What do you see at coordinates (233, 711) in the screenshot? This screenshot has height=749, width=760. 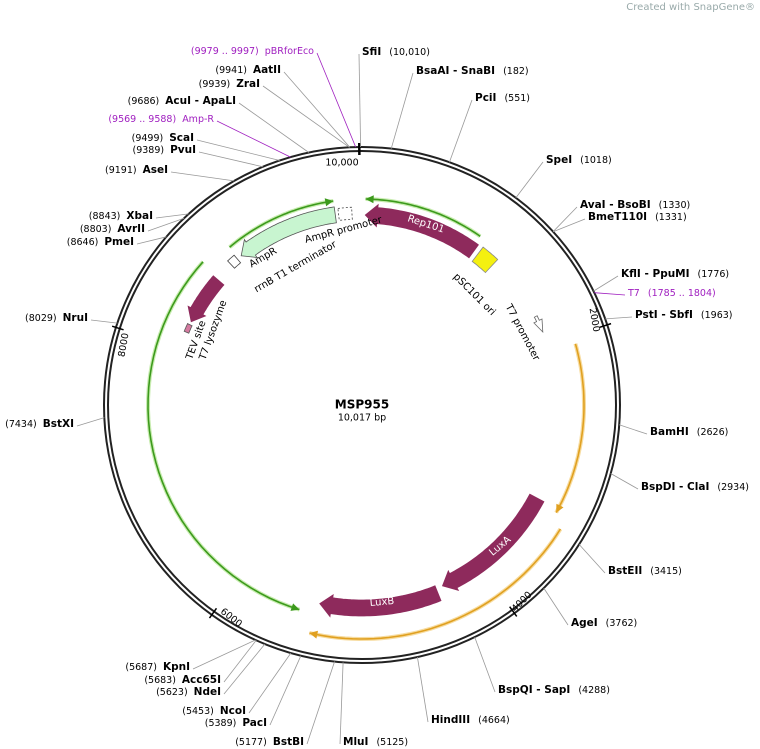 I see `site-name: NcoI` at bounding box center [233, 711].